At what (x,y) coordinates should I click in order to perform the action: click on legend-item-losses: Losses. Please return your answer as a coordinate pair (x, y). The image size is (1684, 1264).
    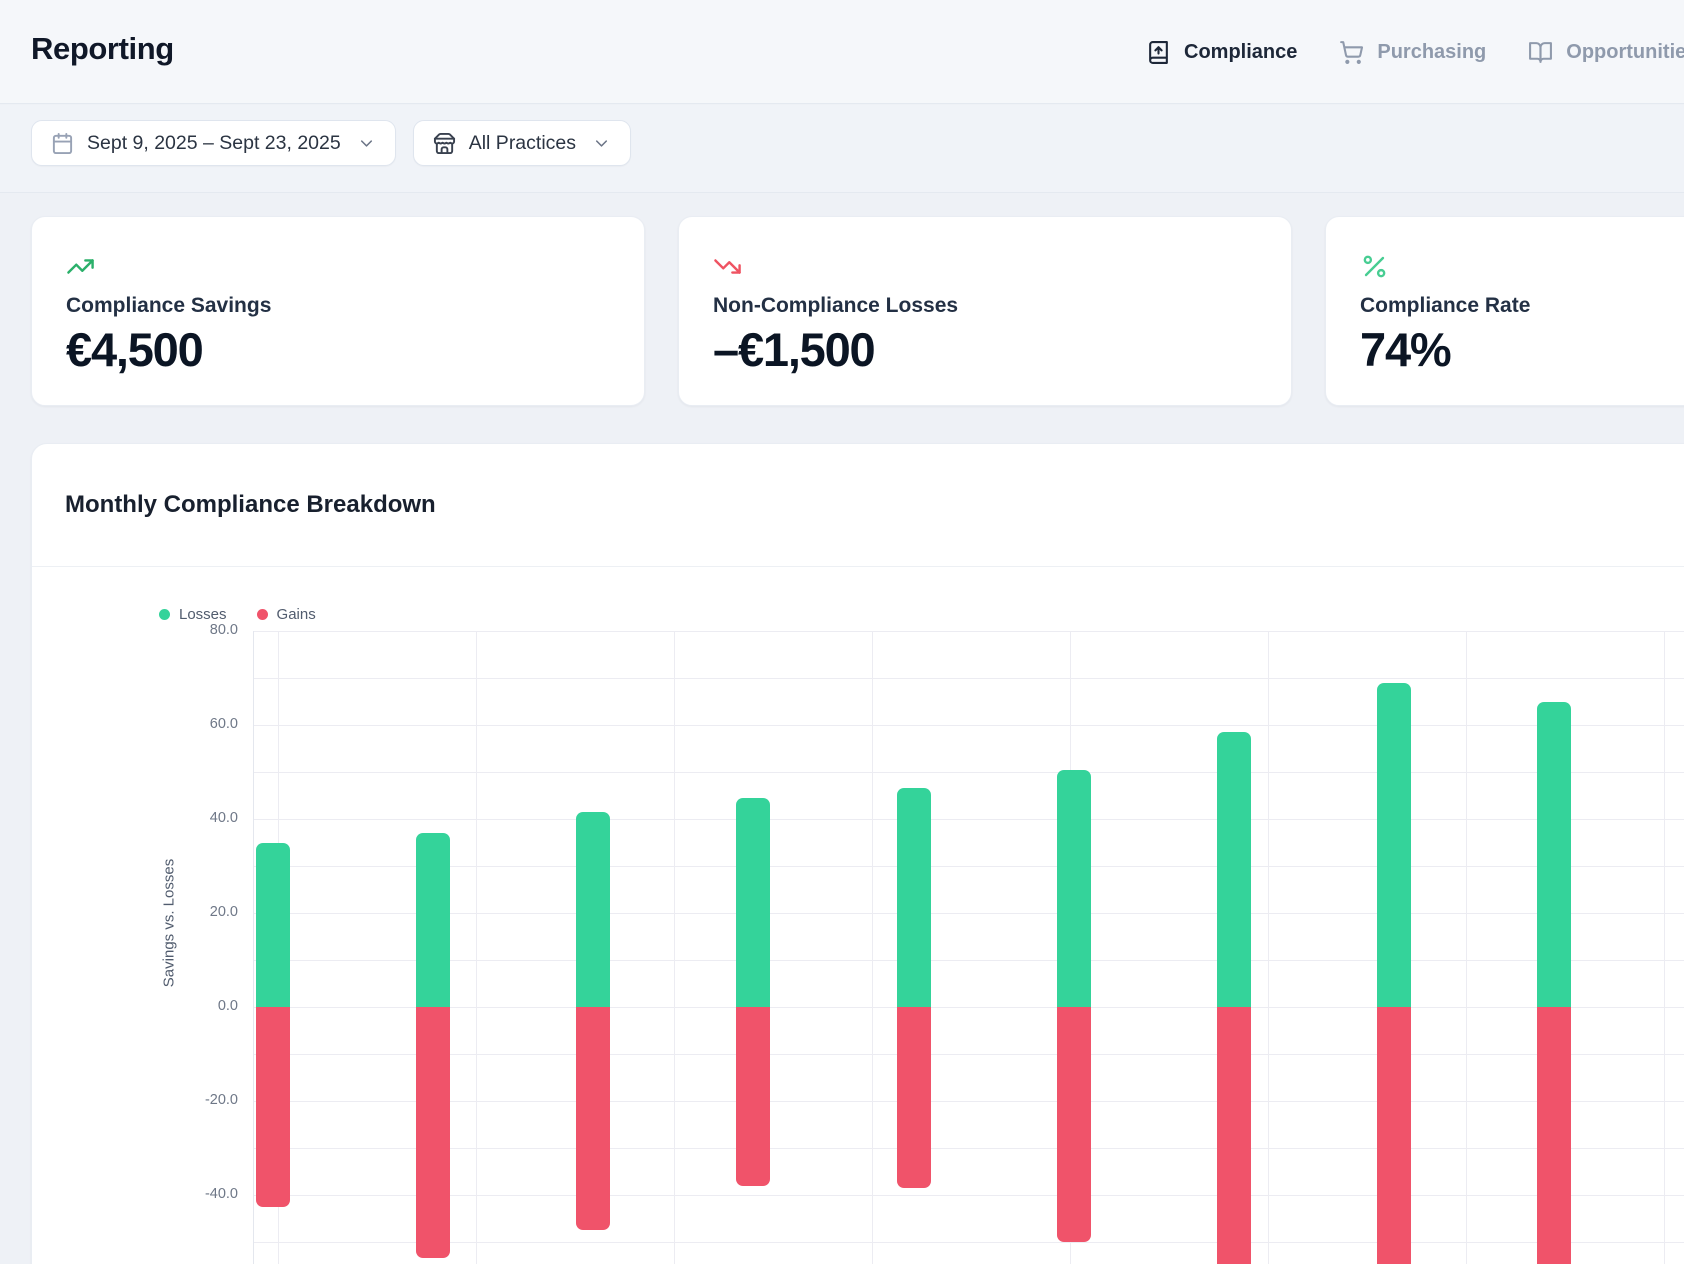
    Looking at the image, I should click on (193, 614).